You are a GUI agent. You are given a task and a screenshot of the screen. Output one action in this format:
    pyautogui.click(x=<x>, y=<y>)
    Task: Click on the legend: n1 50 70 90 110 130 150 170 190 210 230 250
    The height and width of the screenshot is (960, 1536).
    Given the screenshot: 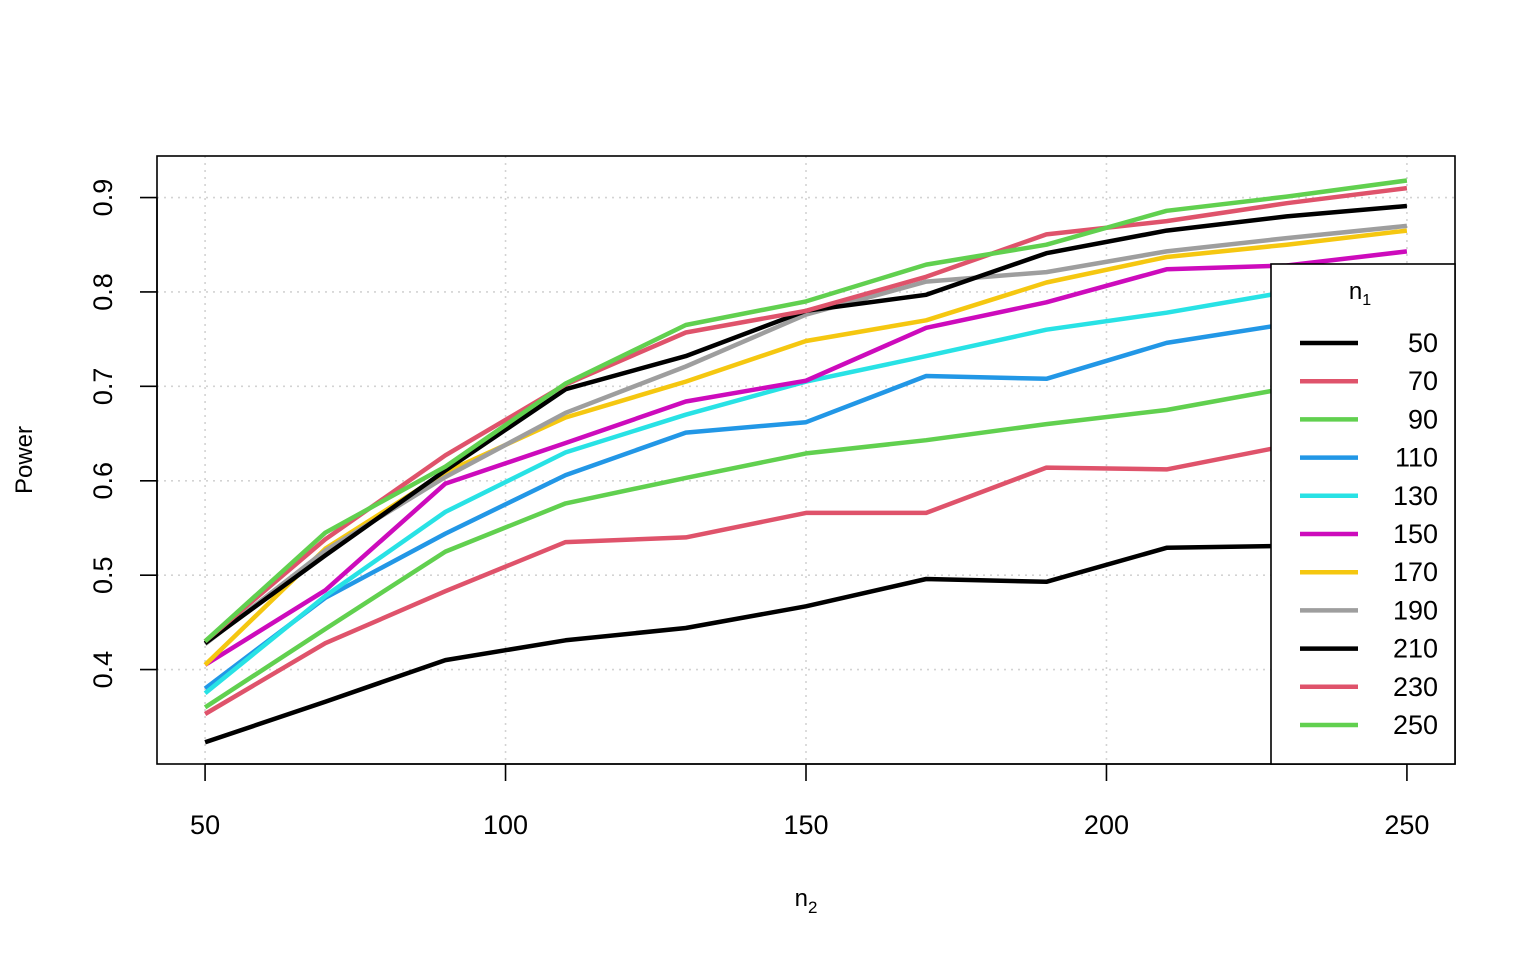 What is the action you would take?
    pyautogui.click(x=1363, y=514)
    